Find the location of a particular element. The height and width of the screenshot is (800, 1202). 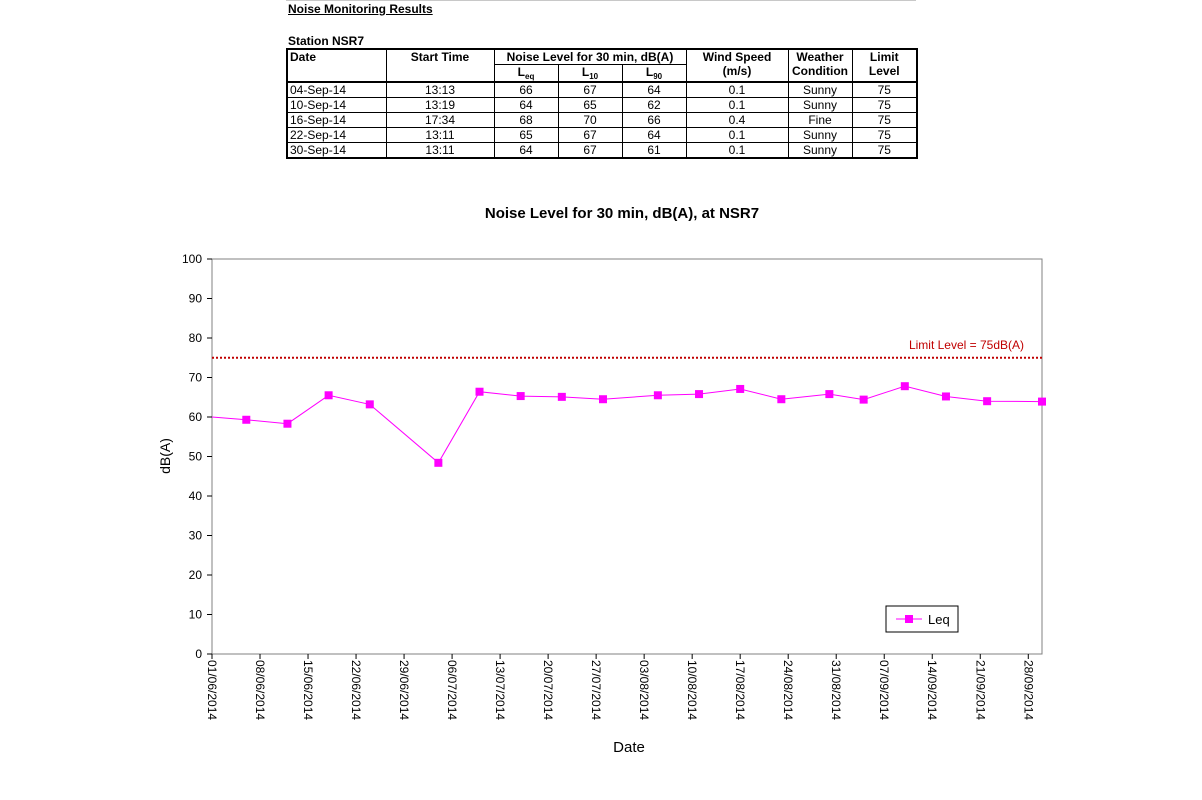

y-tick-label: 60 is located at coordinates (196, 417).